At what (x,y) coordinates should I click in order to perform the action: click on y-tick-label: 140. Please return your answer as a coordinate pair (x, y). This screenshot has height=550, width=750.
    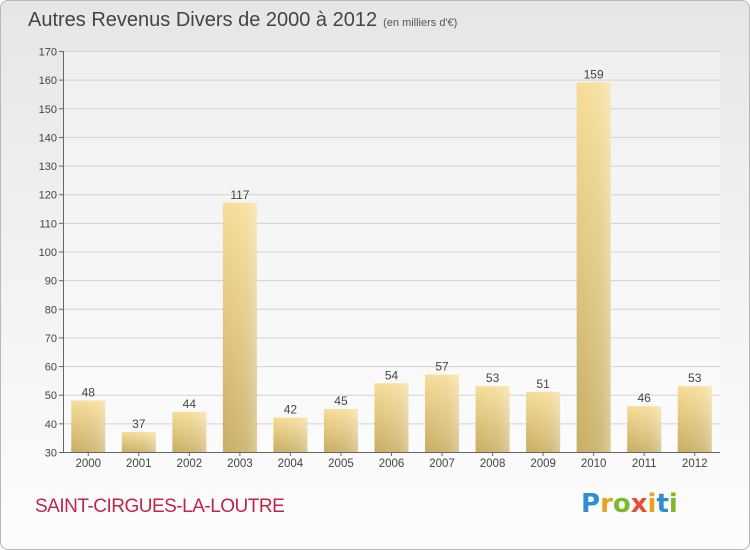
    Looking at the image, I should click on (48, 138).